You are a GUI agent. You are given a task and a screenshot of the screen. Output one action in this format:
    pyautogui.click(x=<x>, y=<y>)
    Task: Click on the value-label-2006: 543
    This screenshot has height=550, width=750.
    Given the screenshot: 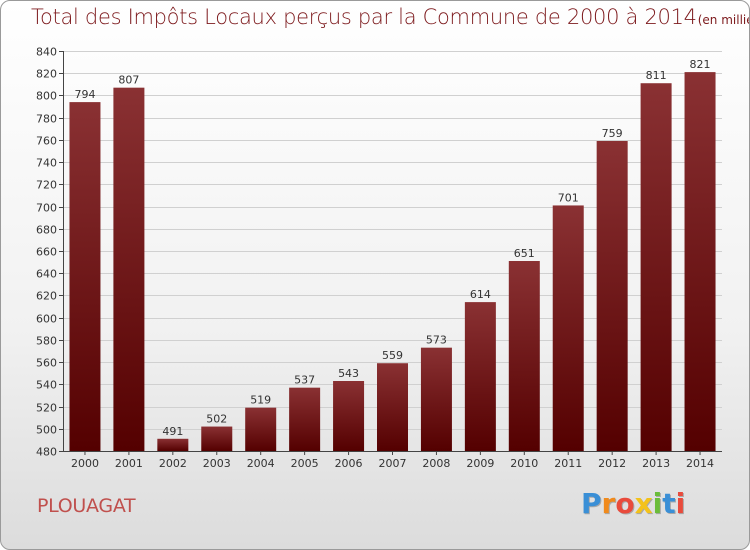 What is the action you would take?
    pyautogui.click(x=348, y=373)
    